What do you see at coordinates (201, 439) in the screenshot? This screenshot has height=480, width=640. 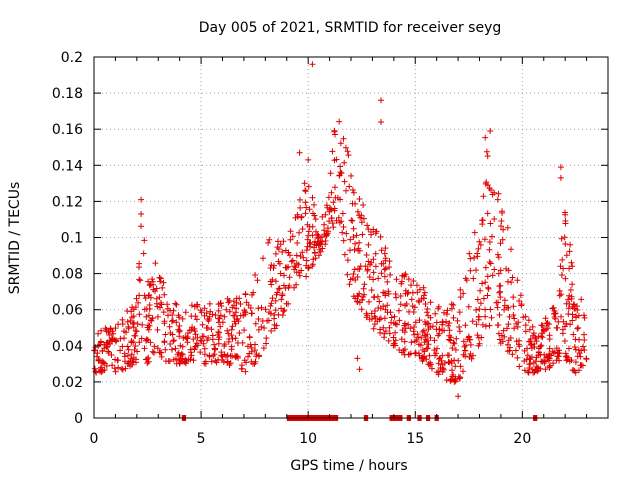 I see `x-tick-label: 5` at bounding box center [201, 439].